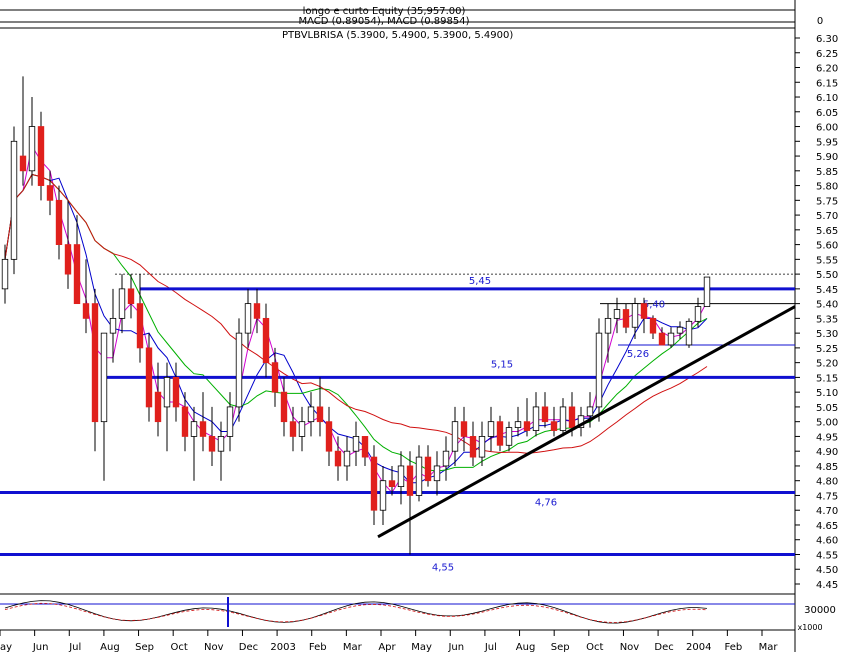 This screenshot has width=843, height=656. What do you see at coordinates (654, 305) in the screenshot?
I see `support-label: 5,40` at bounding box center [654, 305].